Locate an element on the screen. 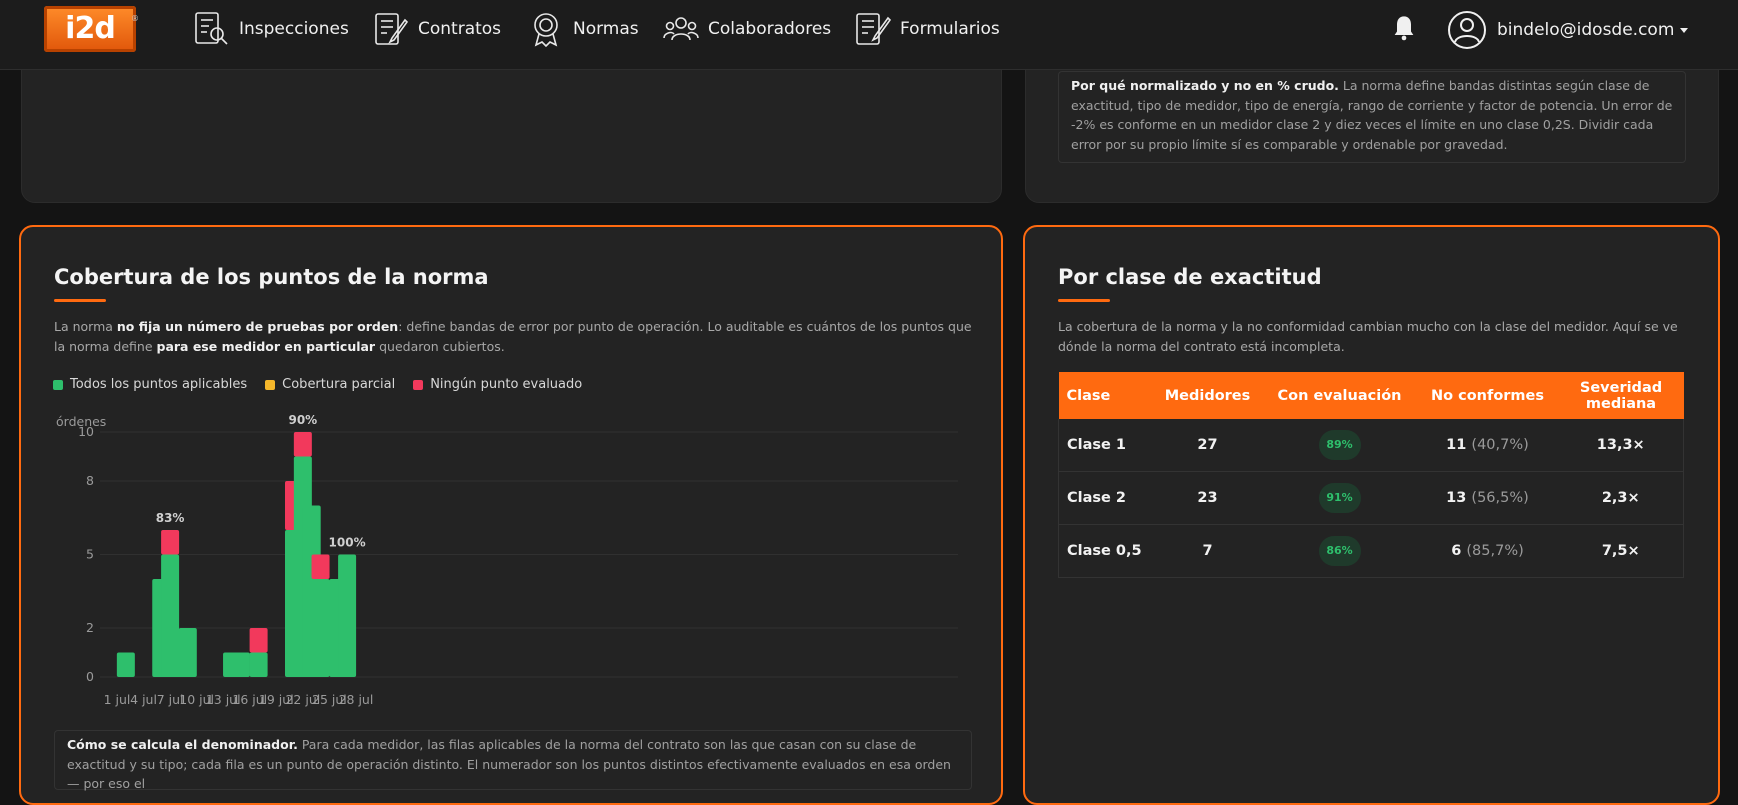 This screenshot has width=1738, height=805. legend-swatch-red is located at coordinates (418, 384).